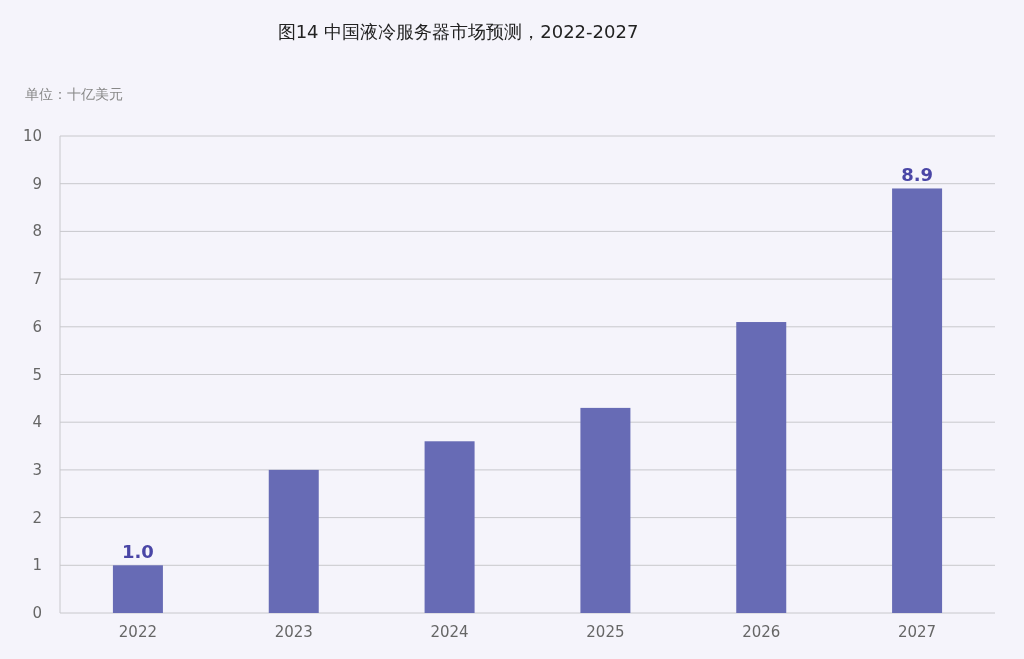 This screenshot has height=659, width=1024. What do you see at coordinates (37, 183) in the screenshot?
I see `y-tick-label: 9` at bounding box center [37, 183].